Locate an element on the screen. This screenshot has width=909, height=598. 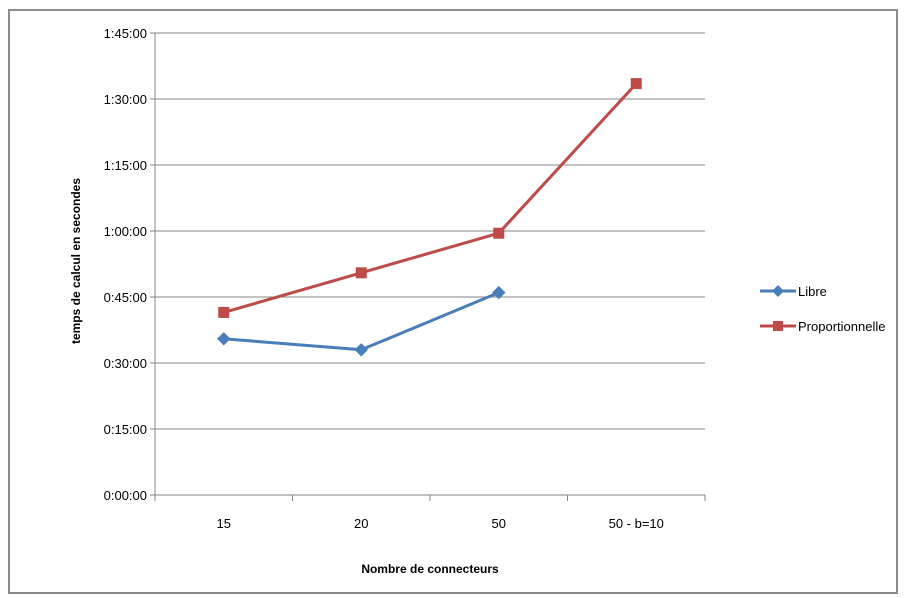
y-axis-title: temps de calcul en secondes is located at coordinates (76, 261).